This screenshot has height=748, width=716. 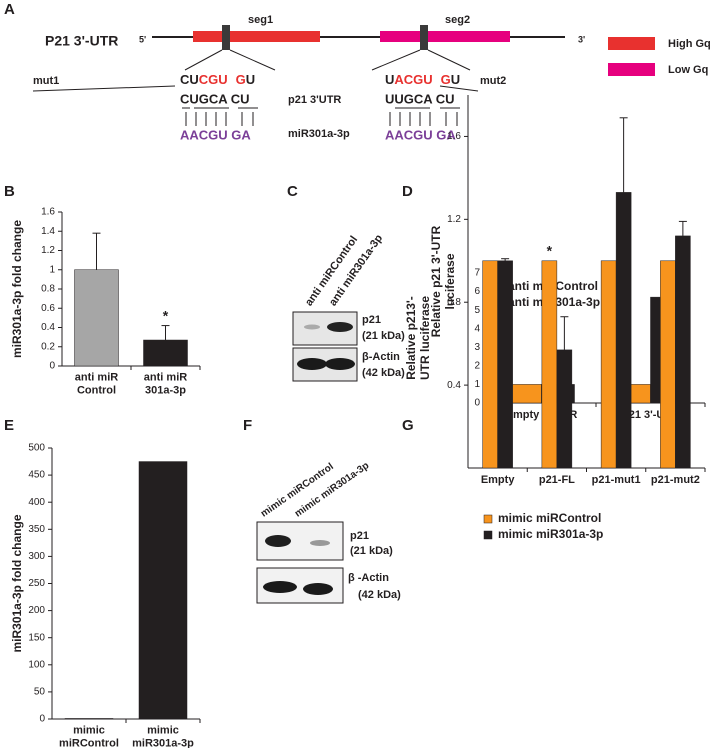 What do you see at coordinates (48, 346) in the screenshot?
I see `y-tick-label: 0.2` at bounding box center [48, 346].